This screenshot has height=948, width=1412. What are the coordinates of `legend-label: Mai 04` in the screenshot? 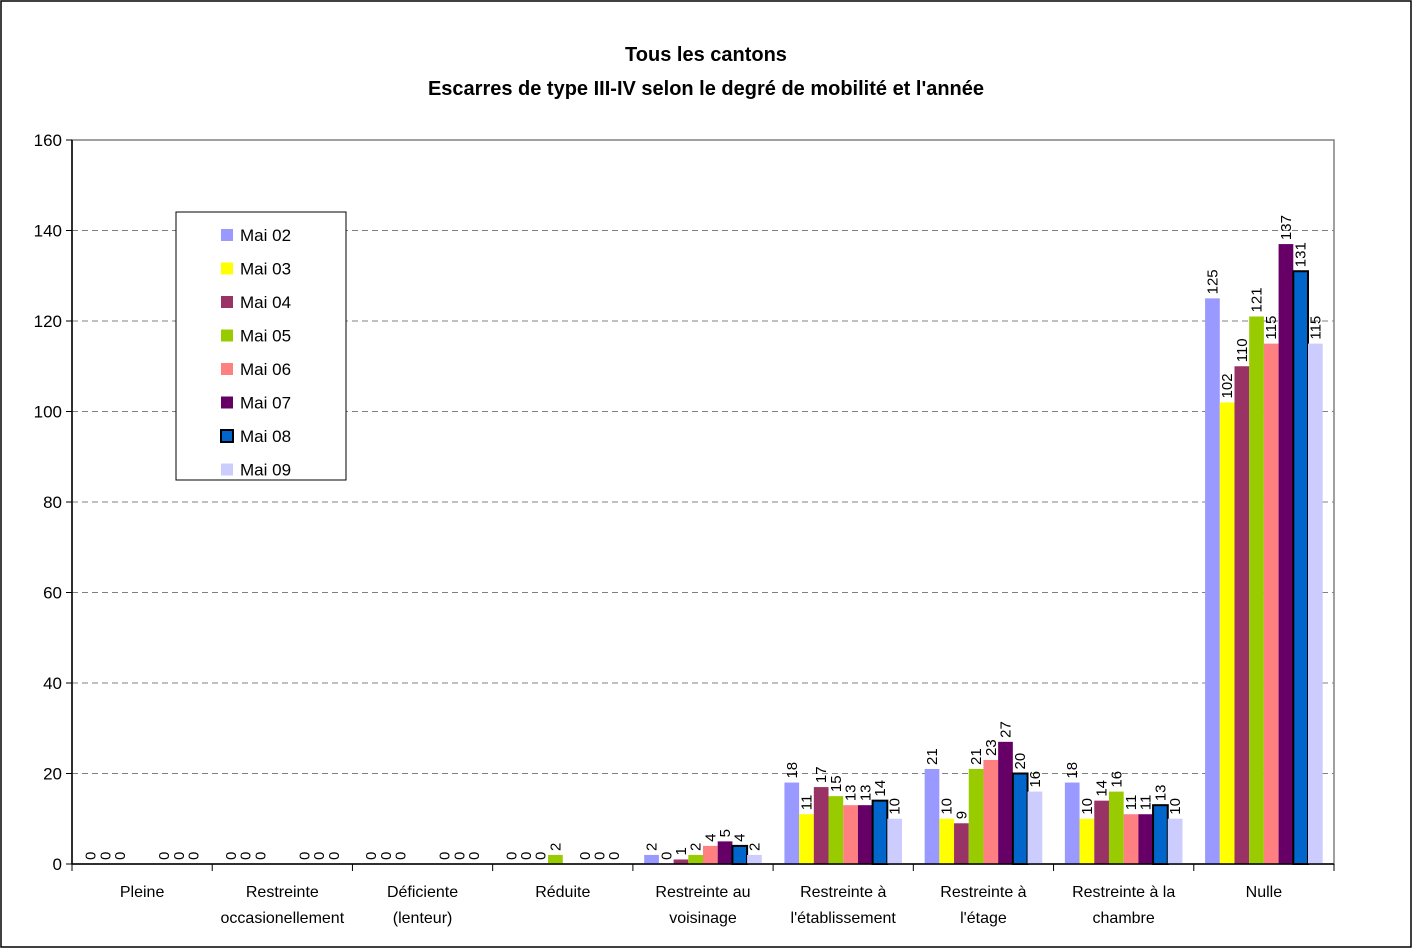 It's located at (265, 302).